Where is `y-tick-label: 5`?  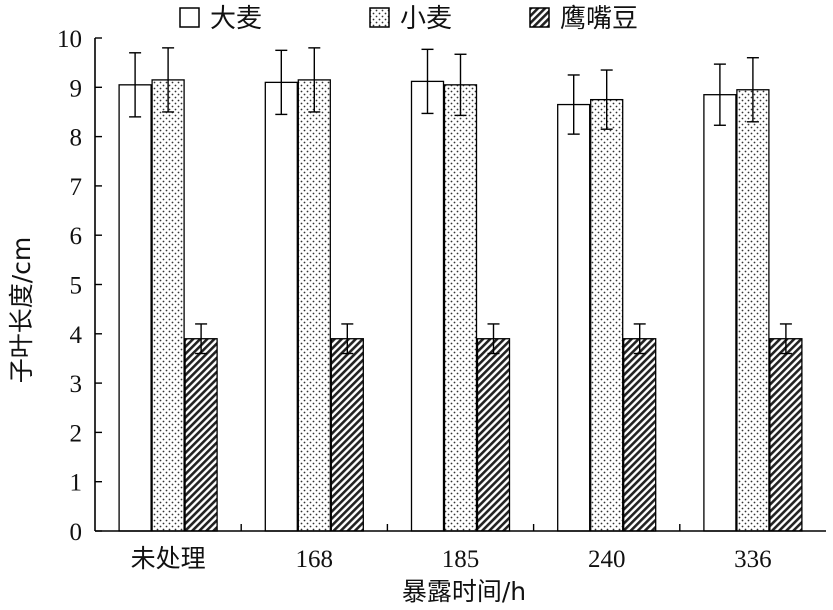 y-tick-label: 5 is located at coordinates (76, 286).